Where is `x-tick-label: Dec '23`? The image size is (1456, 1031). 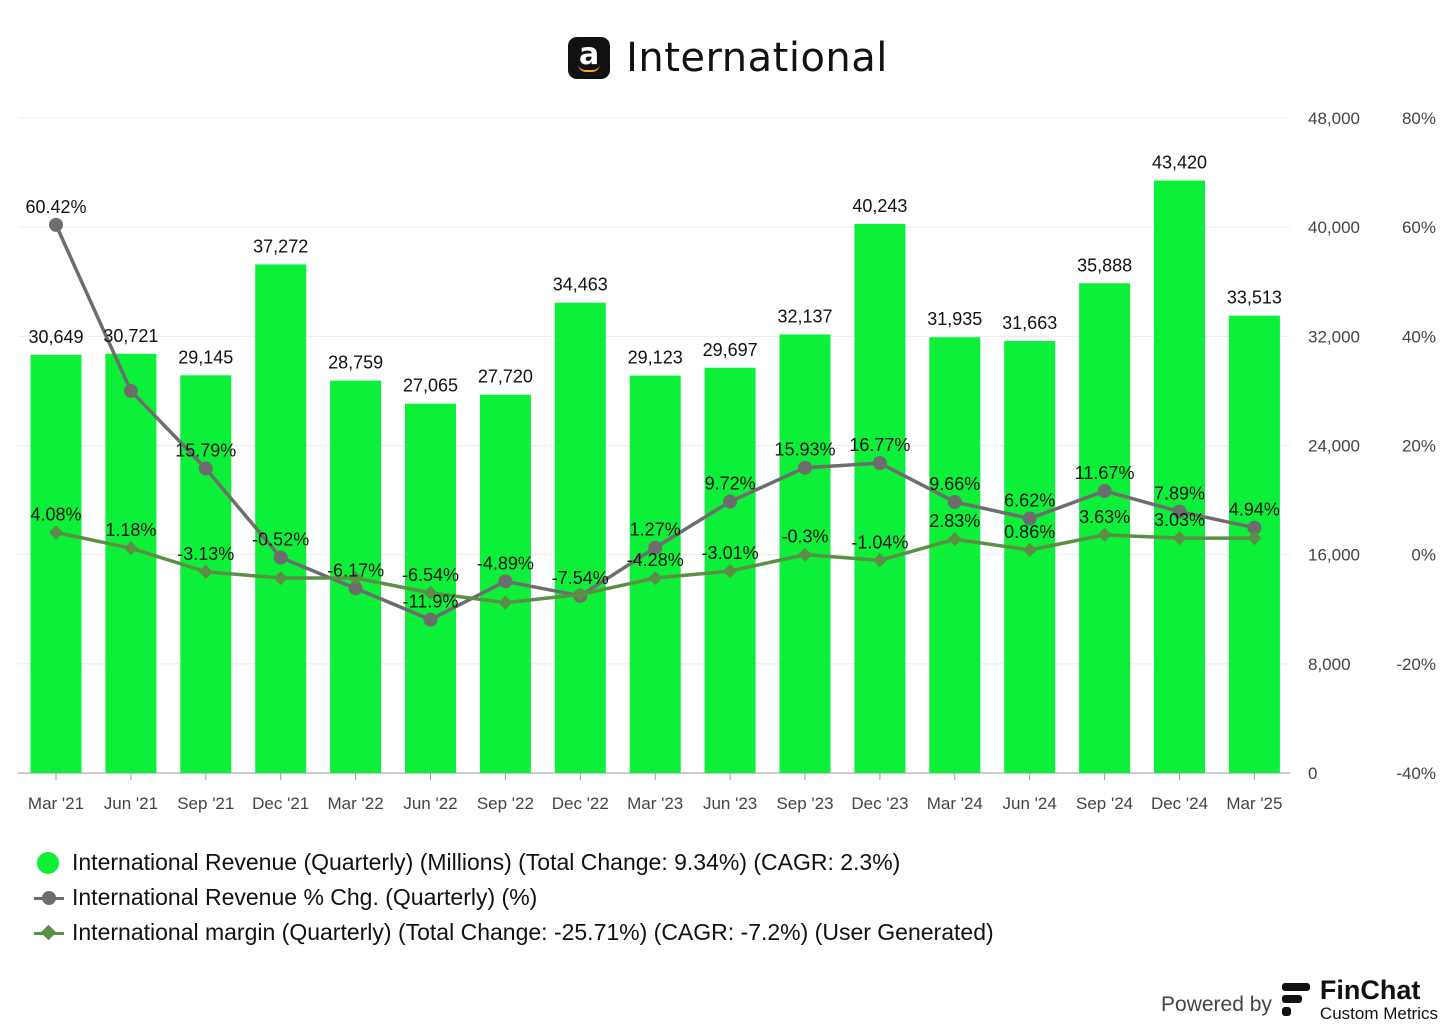
x-tick-label: Dec '23 is located at coordinates (879, 803).